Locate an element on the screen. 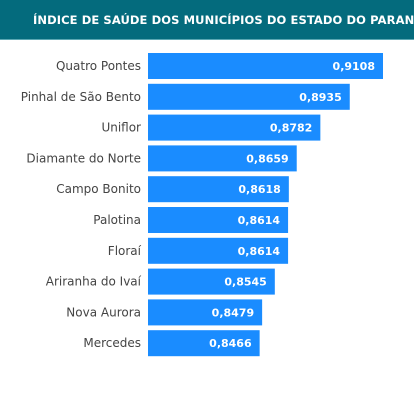  value-label: 0,9108 is located at coordinates (354, 66).